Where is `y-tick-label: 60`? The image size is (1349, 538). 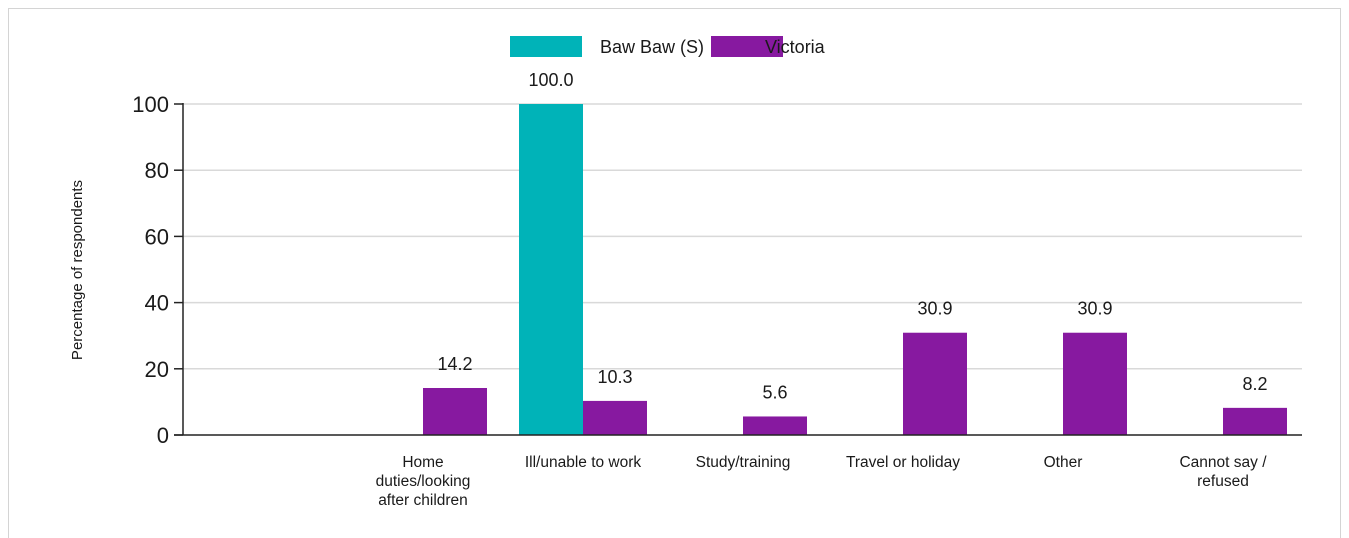 y-tick-label: 60 is located at coordinates (157, 236).